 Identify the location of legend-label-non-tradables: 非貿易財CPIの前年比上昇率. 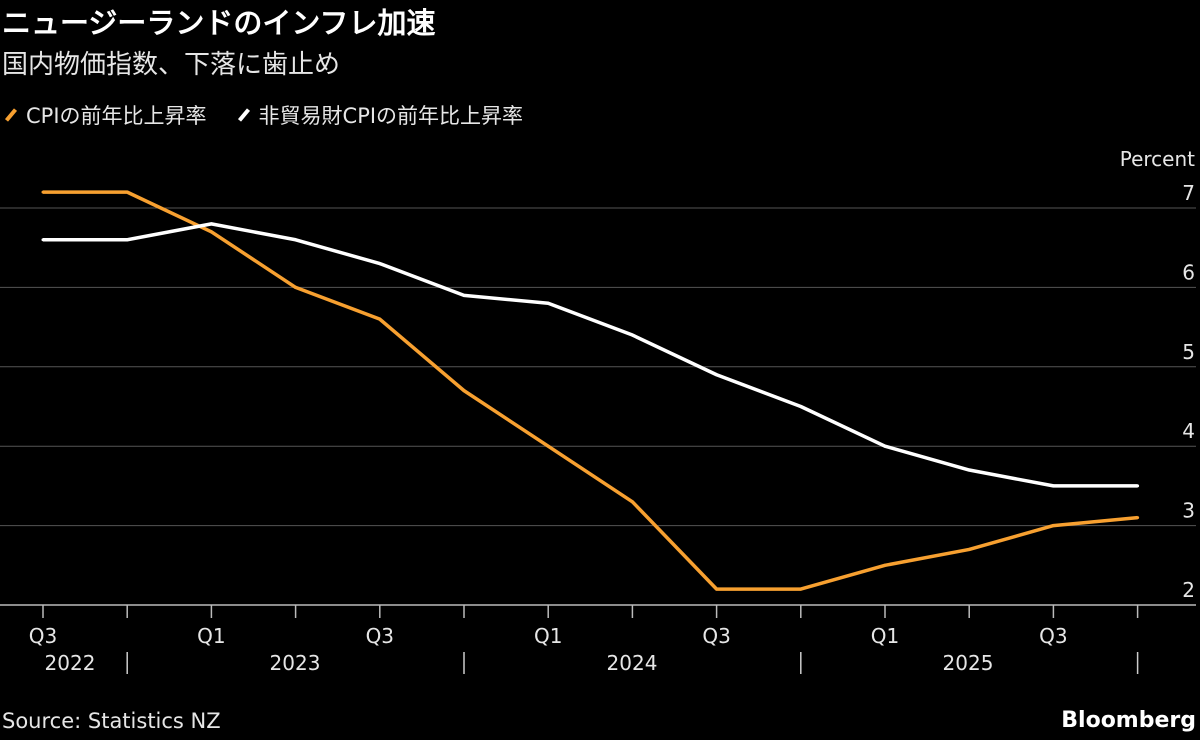
(391, 116).